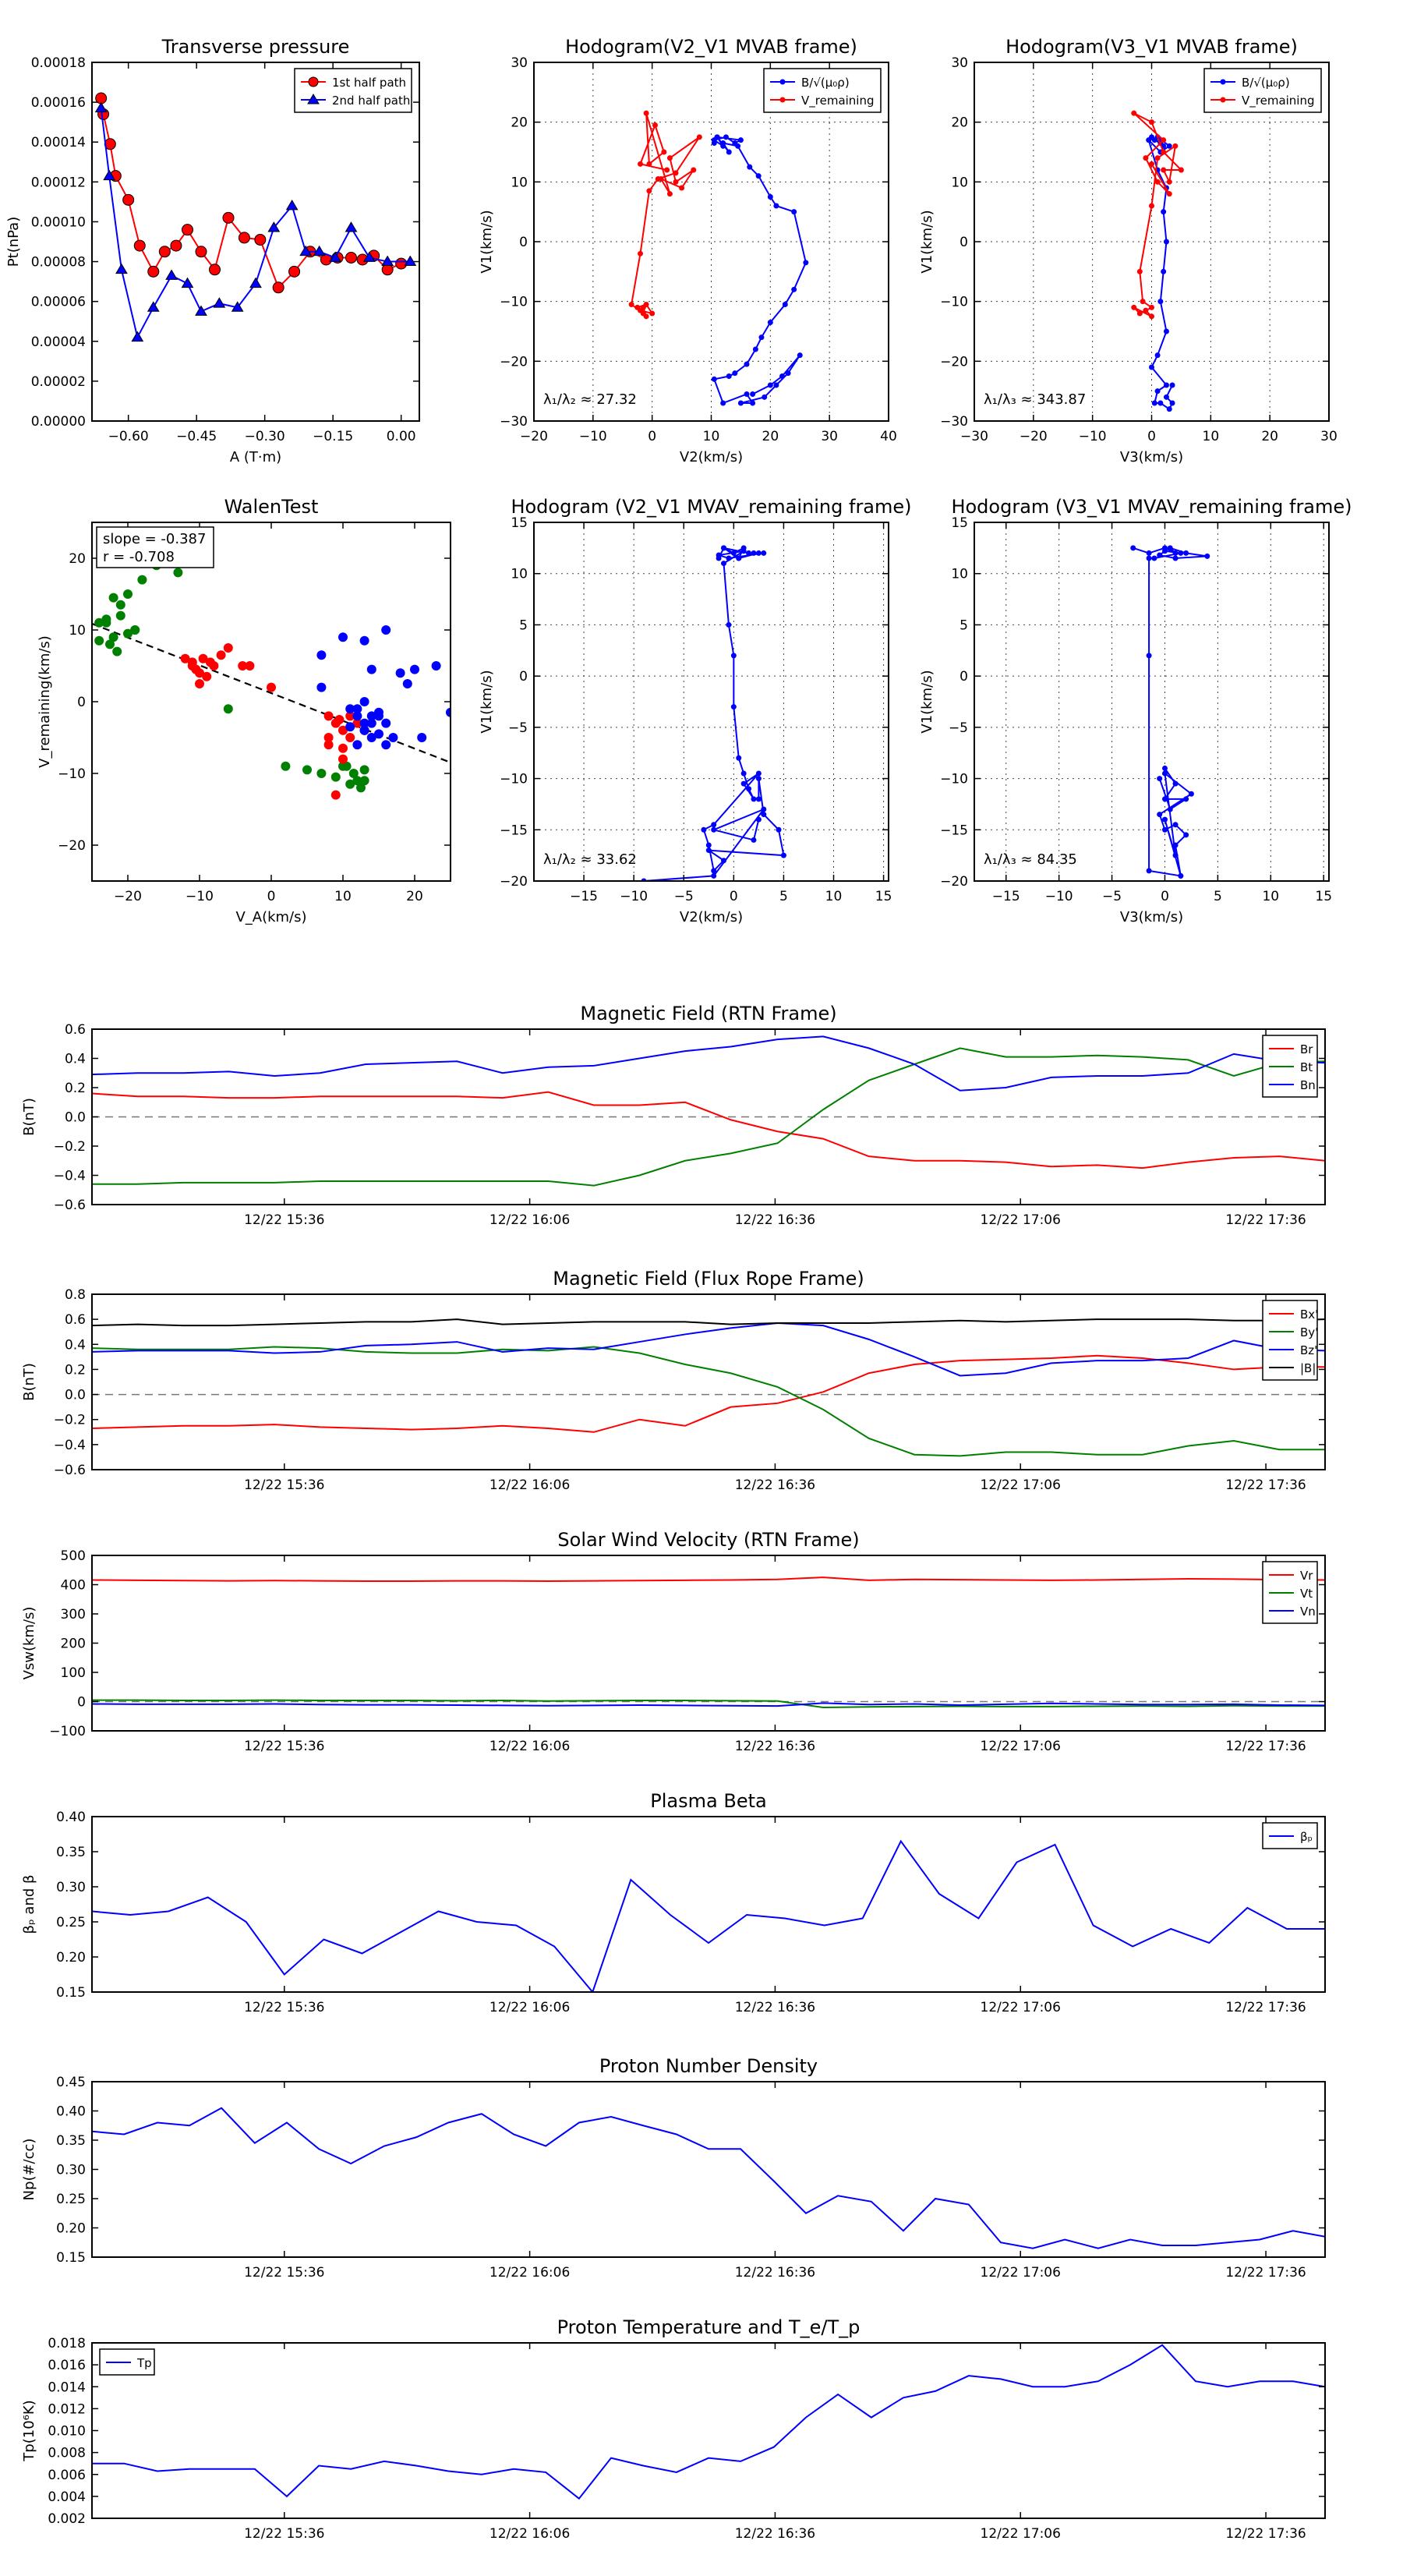 Image resolution: width=1403 pixels, height=2576 pixels. Describe the element at coordinates (534, 436) in the screenshot. I see `x-tick-label: −20` at that location.